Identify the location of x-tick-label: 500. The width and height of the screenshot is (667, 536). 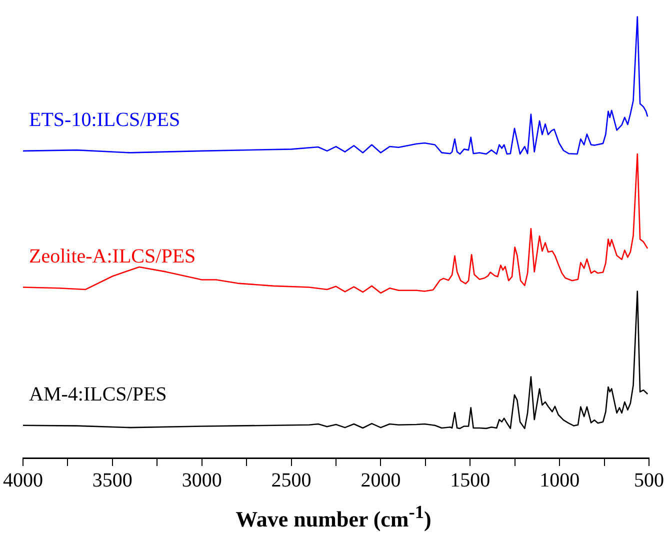
(649, 480).